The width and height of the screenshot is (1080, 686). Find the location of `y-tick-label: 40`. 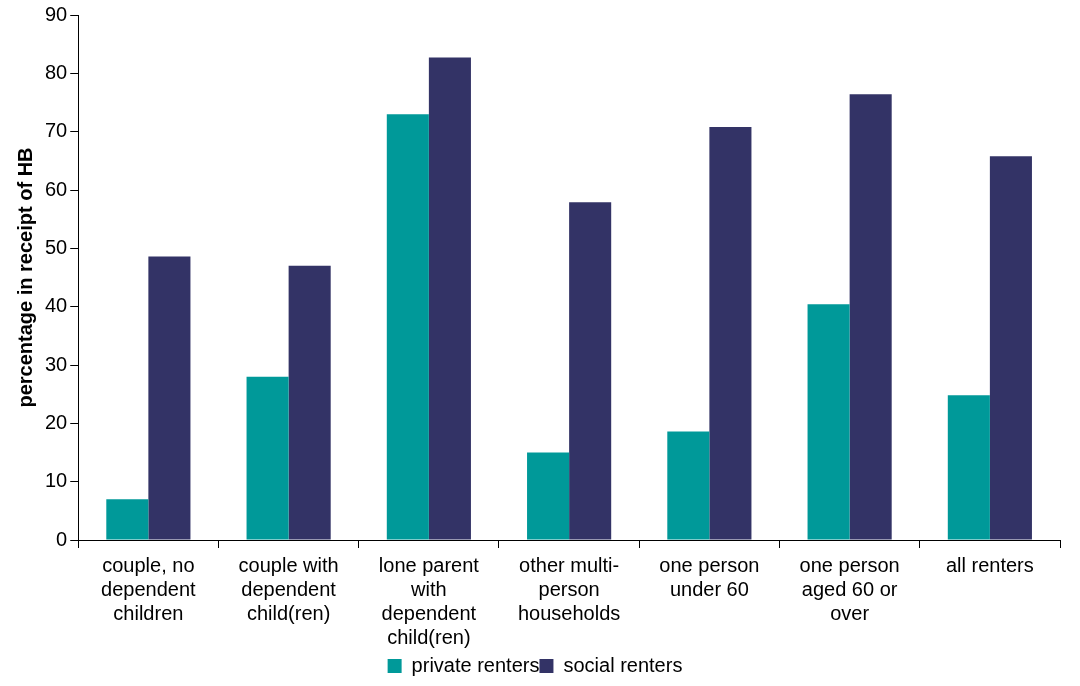

y-tick-label: 40 is located at coordinates (56, 305).